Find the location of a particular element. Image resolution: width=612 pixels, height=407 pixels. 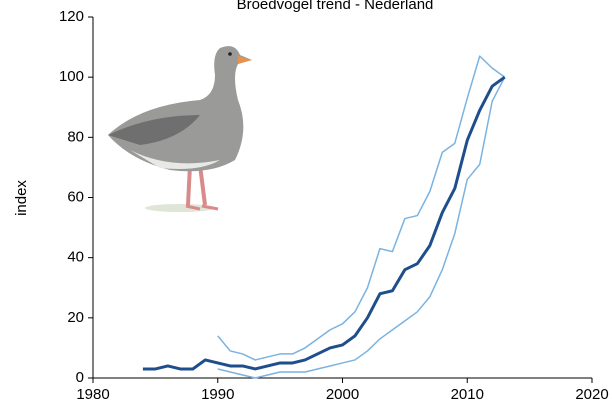

y-tick-label: 60 is located at coordinates (75, 196).